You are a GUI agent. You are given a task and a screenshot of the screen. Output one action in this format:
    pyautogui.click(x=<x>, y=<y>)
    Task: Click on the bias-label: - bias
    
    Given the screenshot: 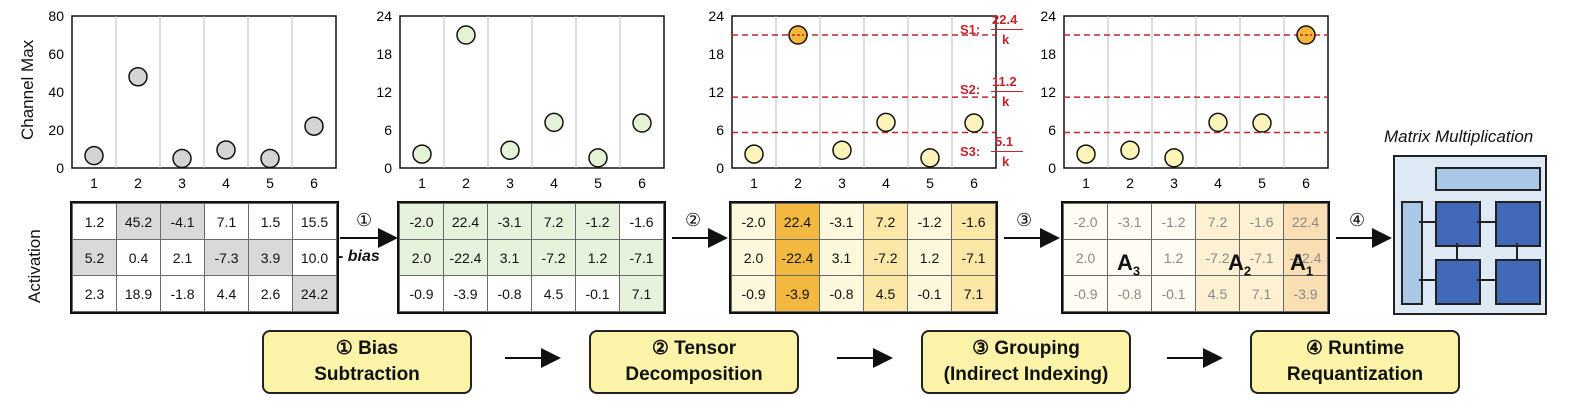 What is the action you would take?
    pyautogui.click(x=359, y=256)
    